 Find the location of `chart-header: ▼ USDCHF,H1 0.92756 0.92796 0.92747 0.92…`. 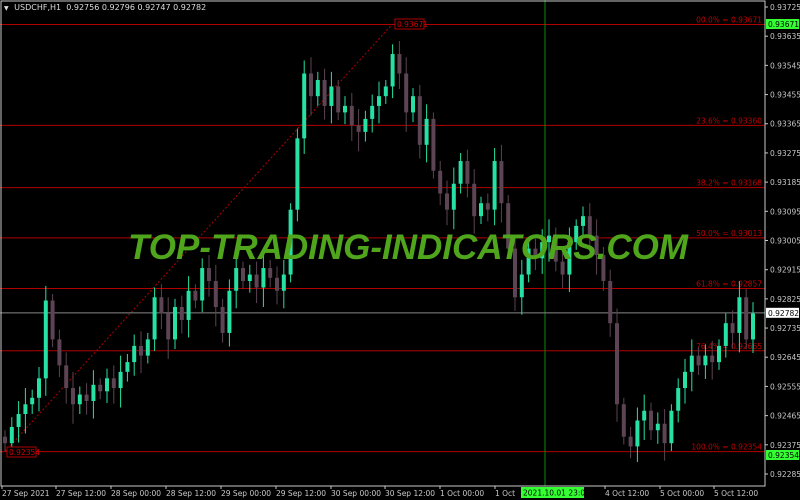

chart-header: ▼ USDCHF,H1 0.92756 0.92796 0.92747 0.92… is located at coordinates (105, 7).